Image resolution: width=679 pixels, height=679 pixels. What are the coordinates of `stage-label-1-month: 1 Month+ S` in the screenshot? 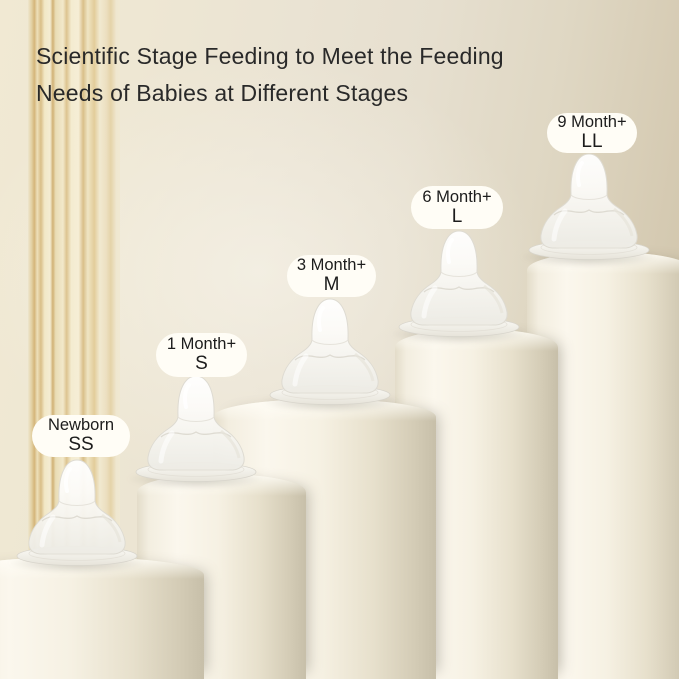 It's located at (201, 355).